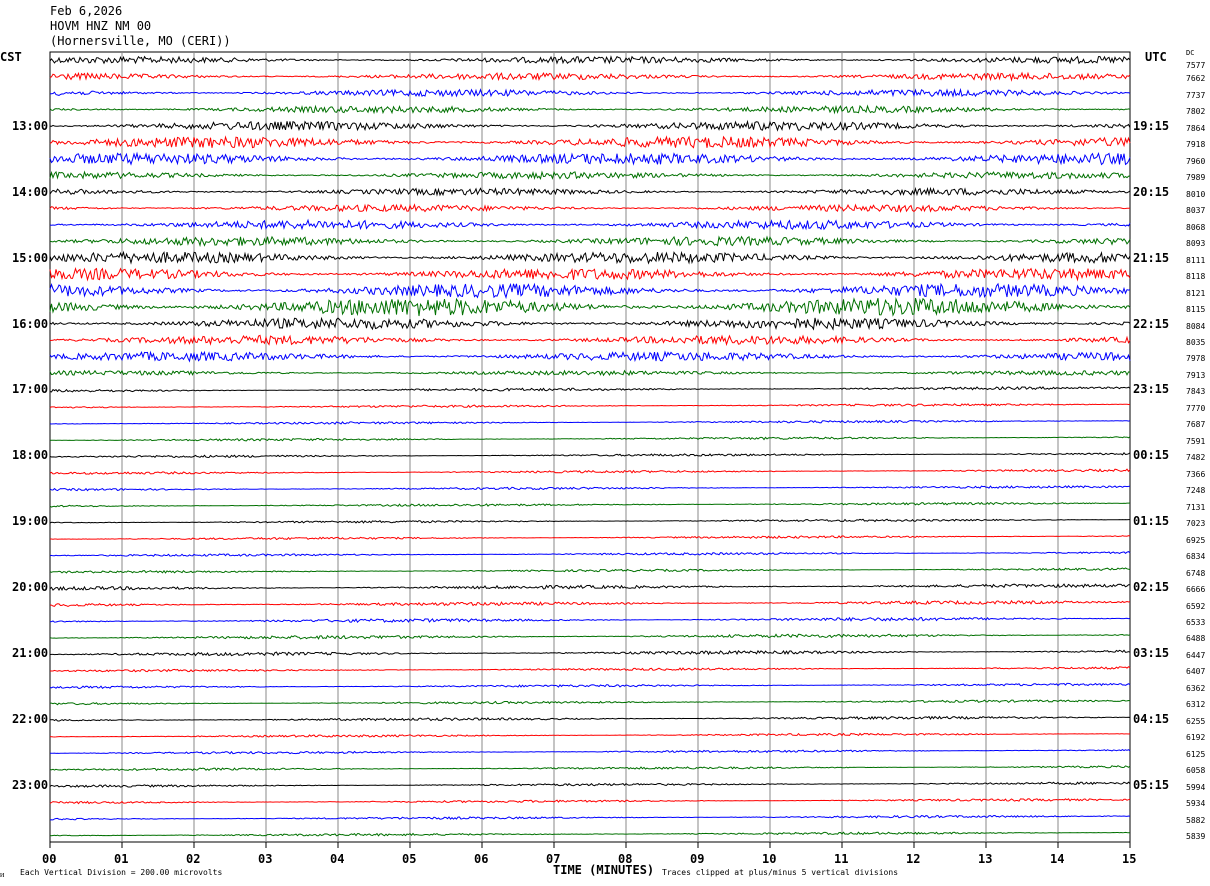 This screenshot has width=1210, height=886. Describe the element at coordinates (30, 191) in the screenshot. I see `cst-hour-label: 14:00` at that location.